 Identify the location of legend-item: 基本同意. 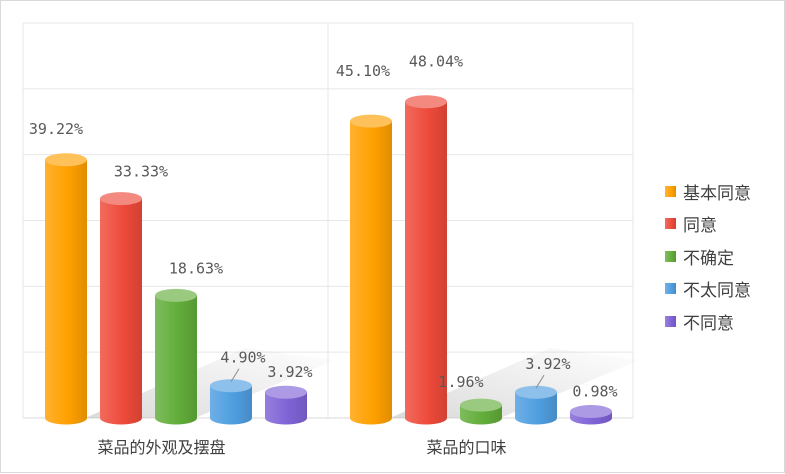
(708, 191).